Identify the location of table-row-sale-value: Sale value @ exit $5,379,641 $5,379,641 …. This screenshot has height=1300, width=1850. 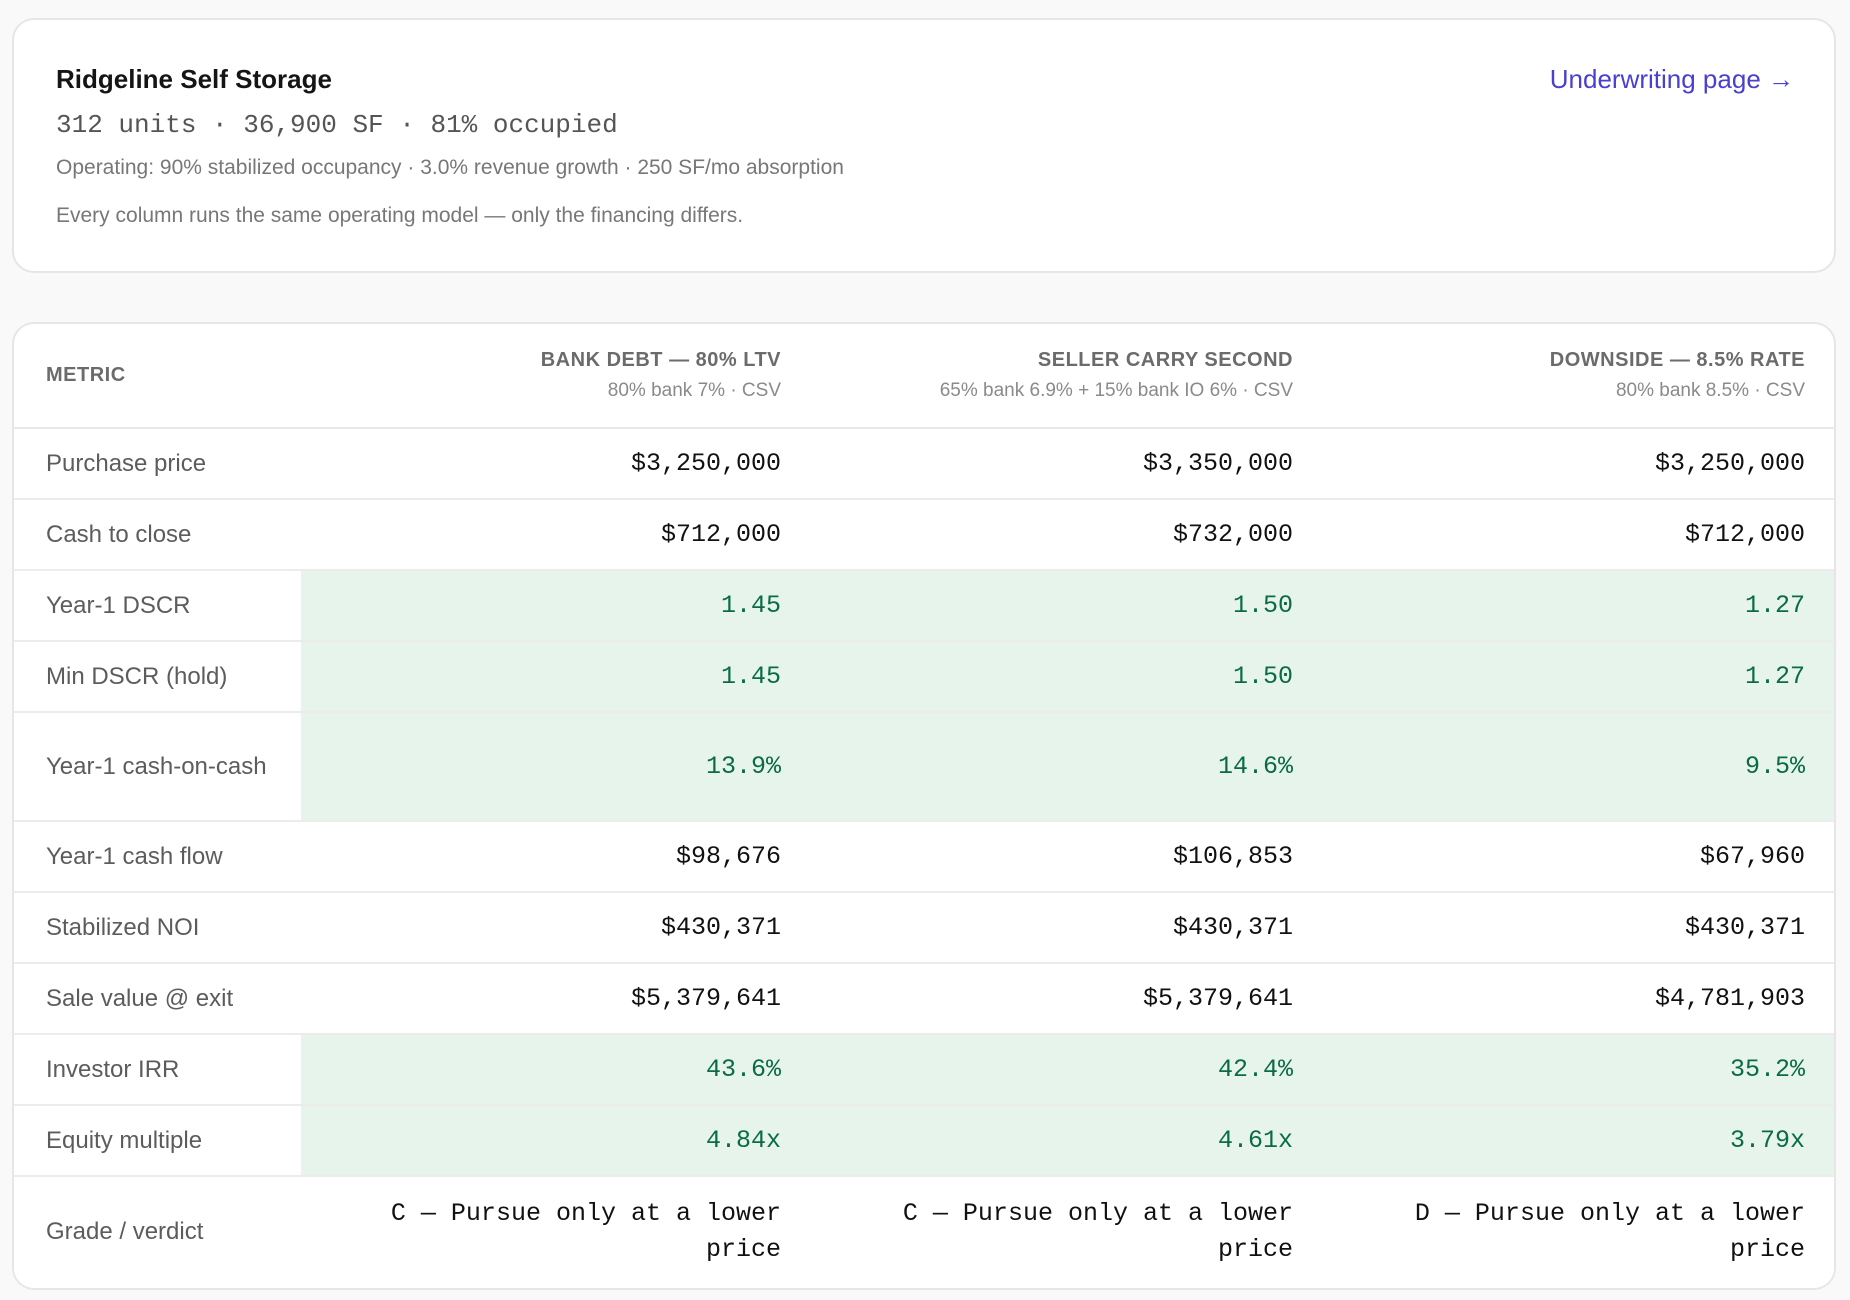
(924, 999).